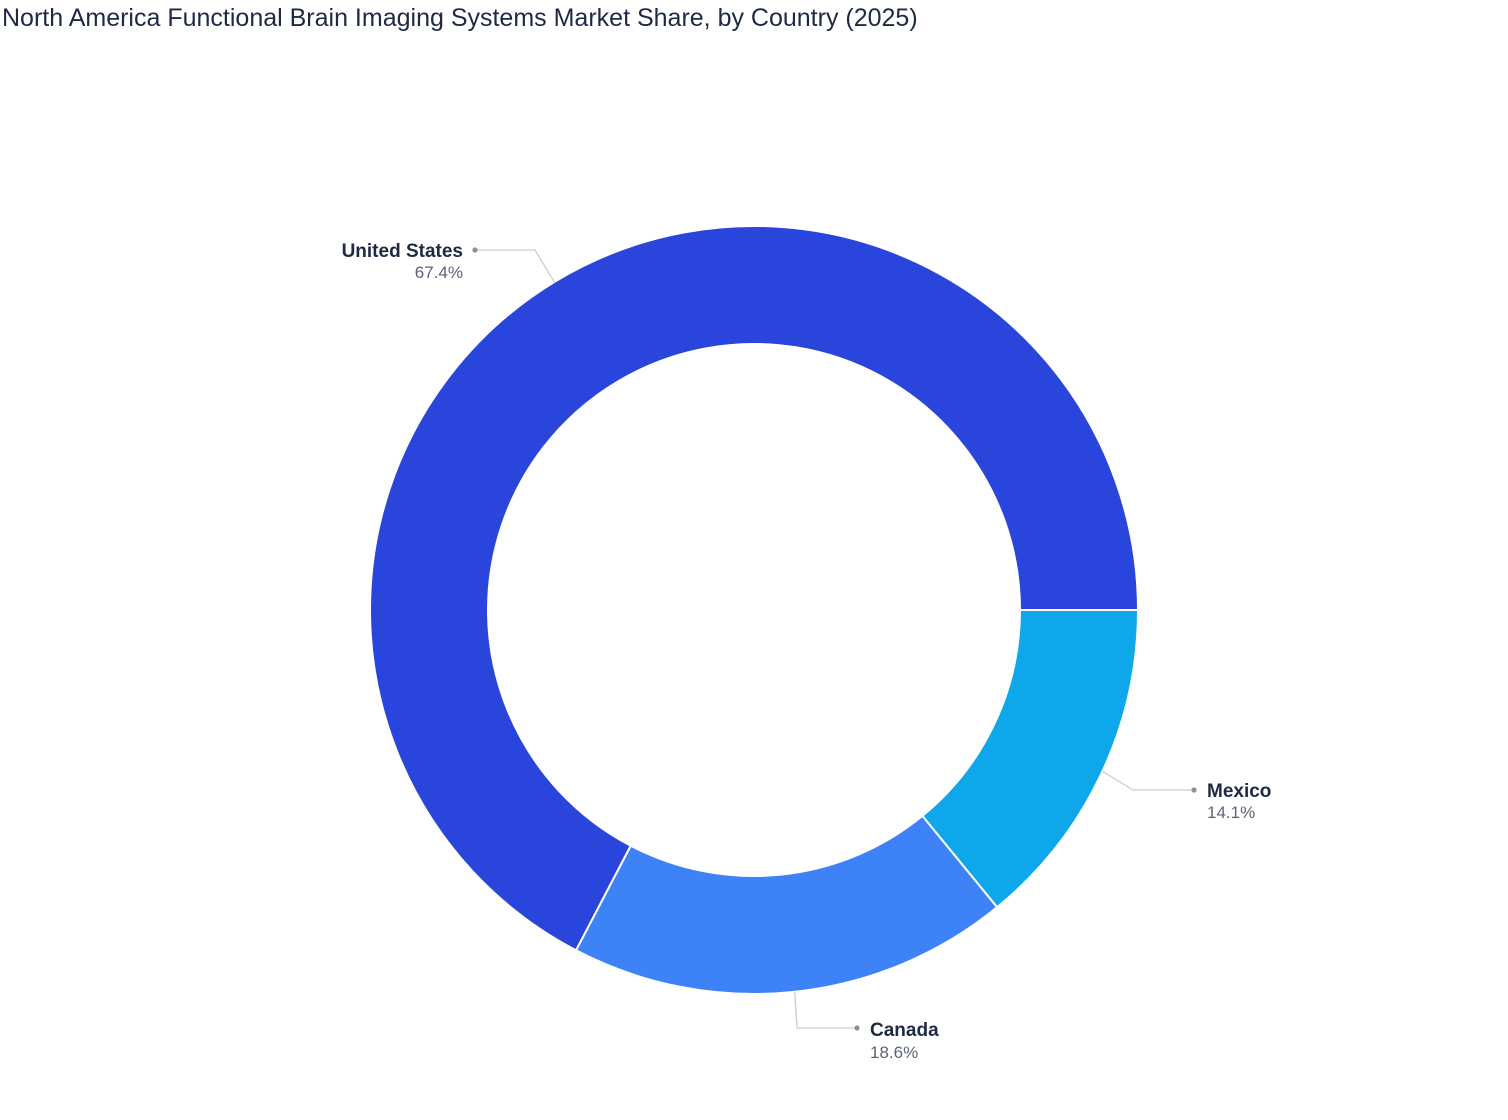 The image size is (1508, 1120). I want to click on leader-dot-united-states, so click(475, 250).